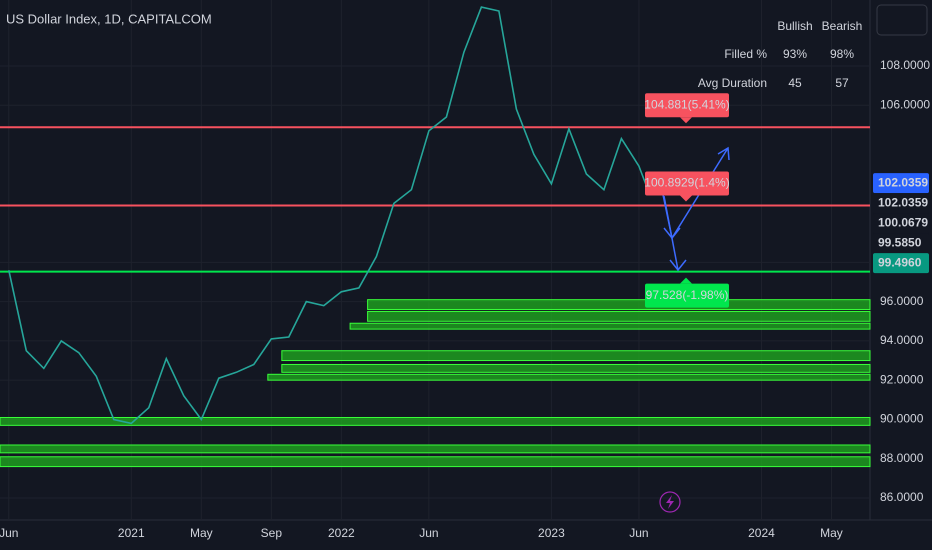 This screenshot has width=932, height=550. I want to click on x-tick-label: 2021, so click(131, 533).